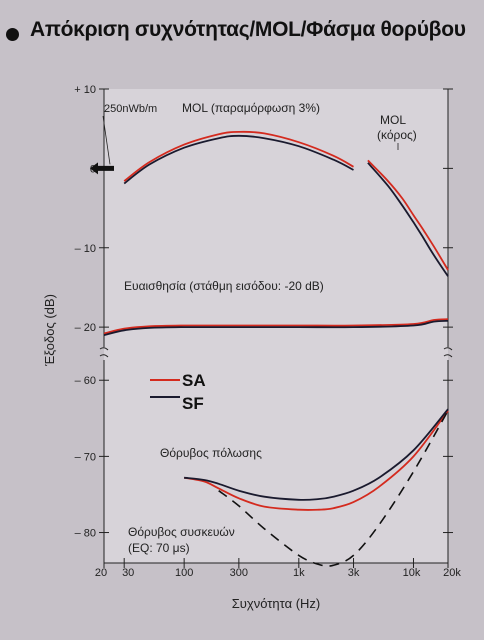 This screenshot has height=640, width=484. Describe the element at coordinates (184, 573) in the screenshot. I see `x-tick-label: 100` at that location.